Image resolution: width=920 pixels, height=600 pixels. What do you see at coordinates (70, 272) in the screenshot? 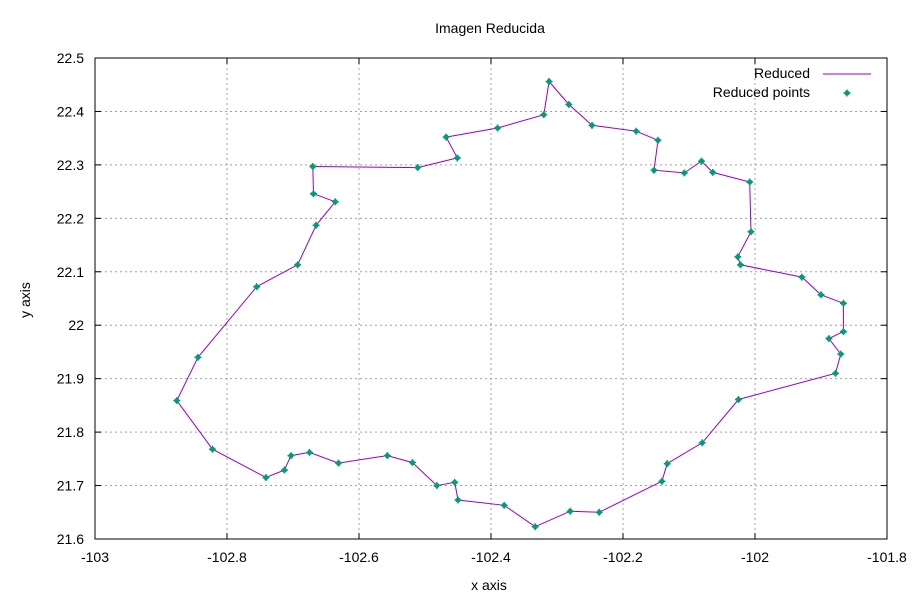
I see `y-tick-label: 22.1` at bounding box center [70, 272].